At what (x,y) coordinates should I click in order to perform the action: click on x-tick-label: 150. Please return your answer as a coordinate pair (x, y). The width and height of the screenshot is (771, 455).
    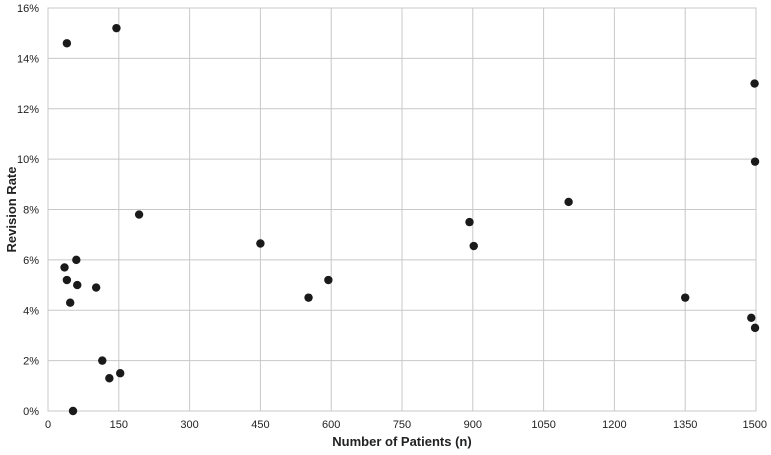
    Looking at the image, I should click on (119, 425).